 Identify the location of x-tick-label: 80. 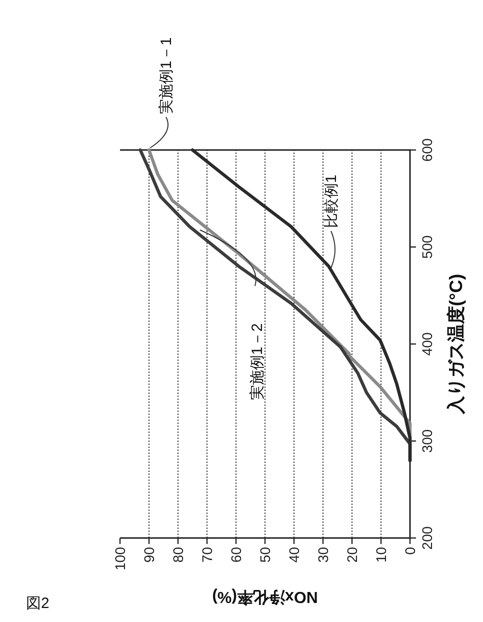
(178, 554).